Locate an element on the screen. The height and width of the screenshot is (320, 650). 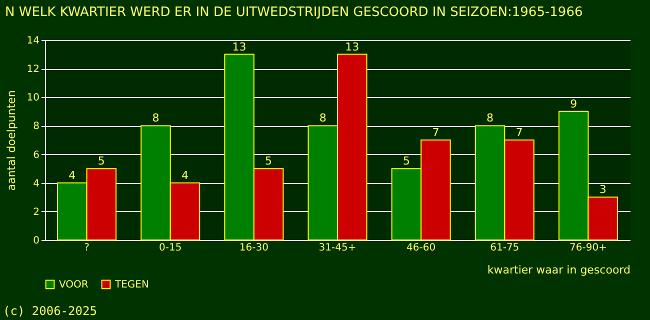
data-label: 9 is located at coordinates (574, 103).